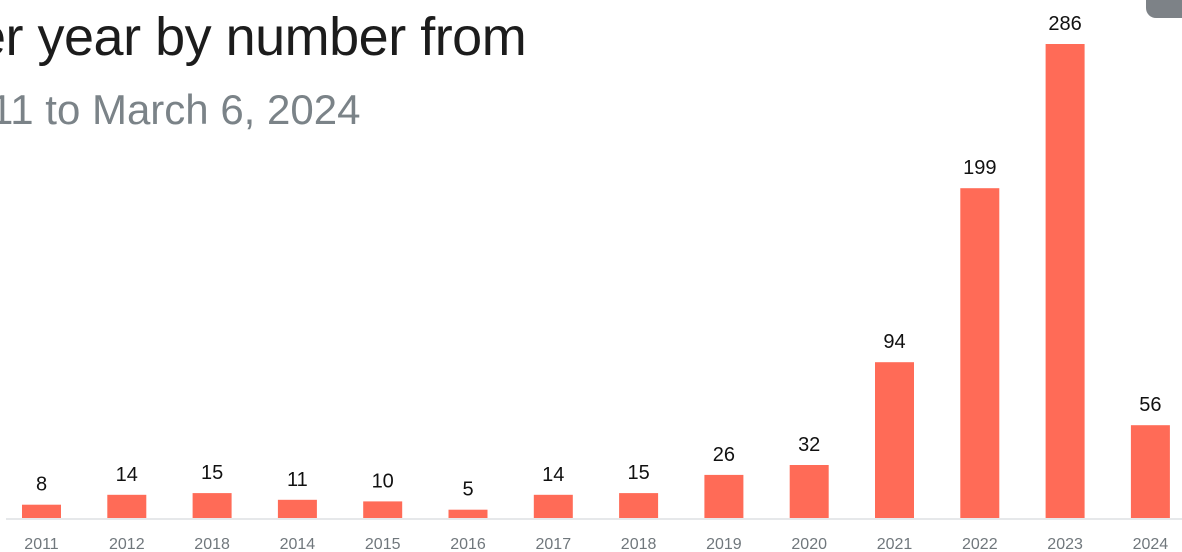 The width and height of the screenshot is (1182, 552). What do you see at coordinates (41, 544) in the screenshot?
I see `x-tick-label: 2011` at bounding box center [41, 544].